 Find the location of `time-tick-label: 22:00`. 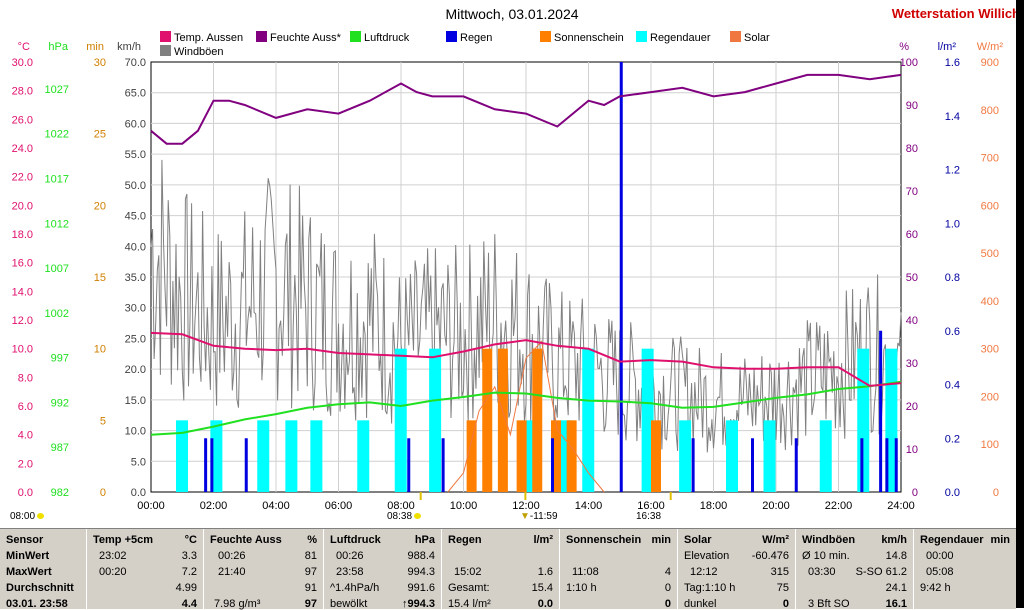

time-tick-label: 22:00 is located at coordinates (839, 505).